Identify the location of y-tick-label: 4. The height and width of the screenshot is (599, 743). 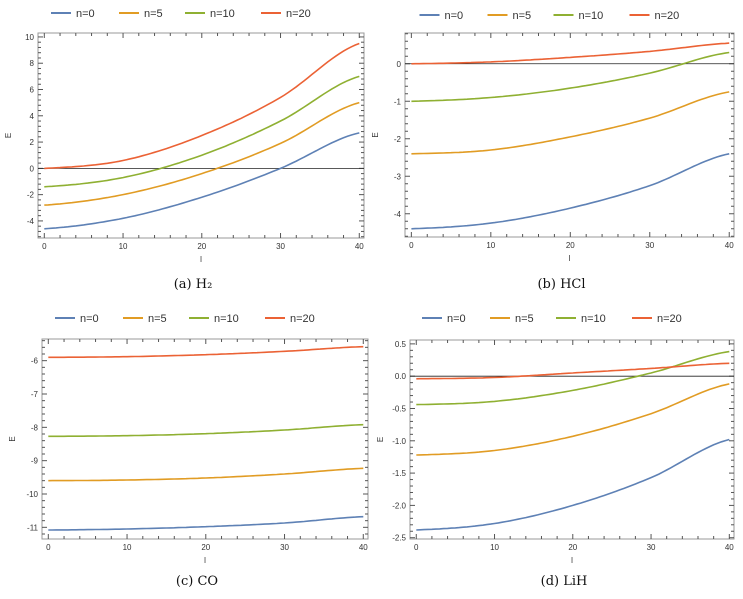
(32, 116).